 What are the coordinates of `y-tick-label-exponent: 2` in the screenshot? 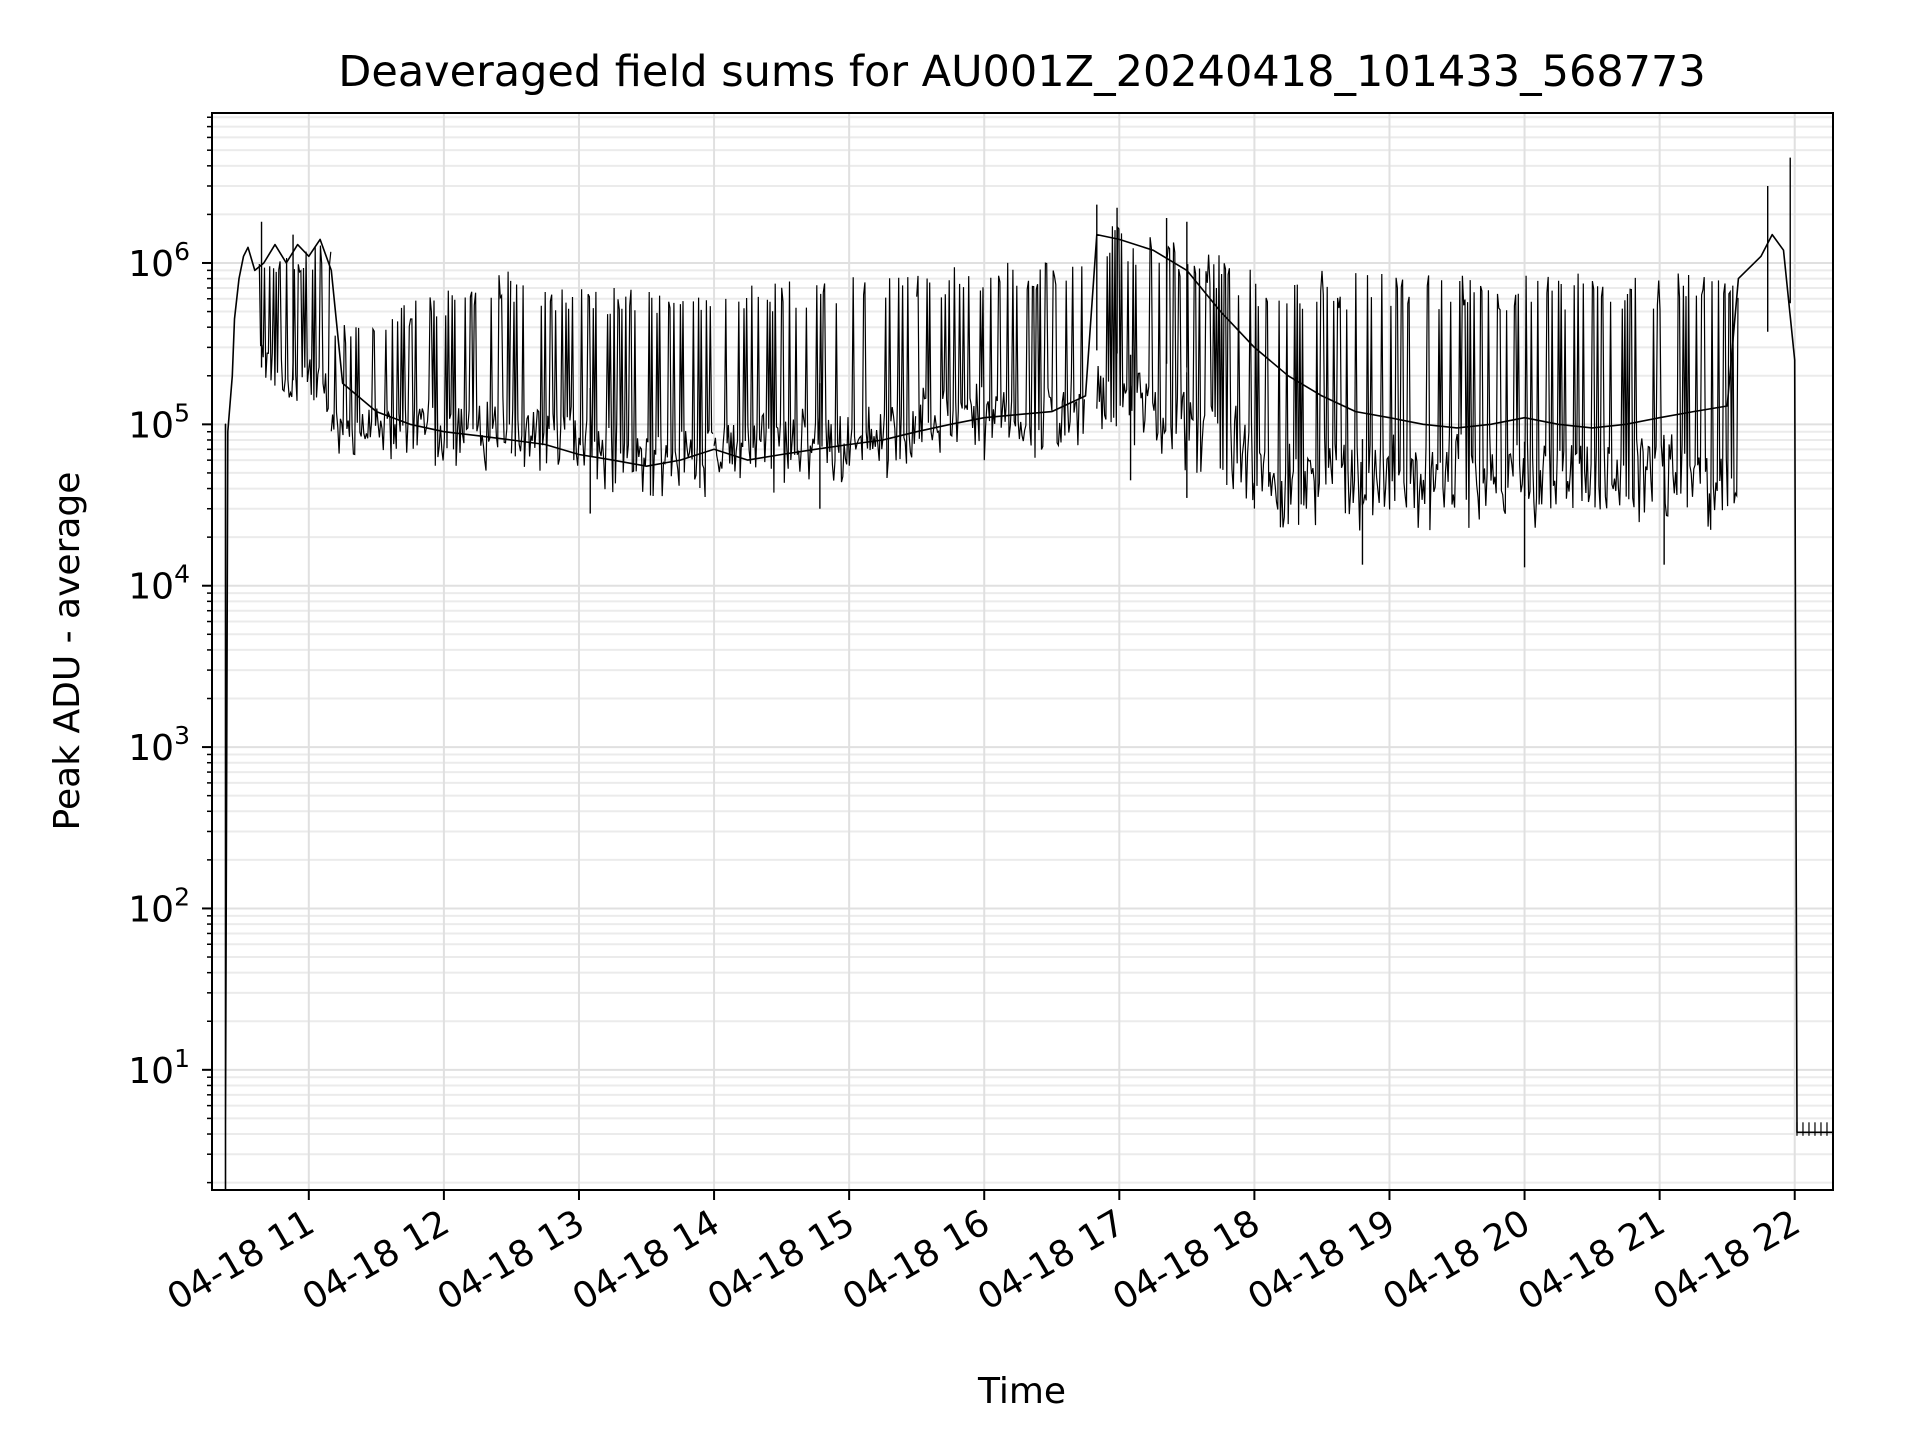 It's located at (182, 896).